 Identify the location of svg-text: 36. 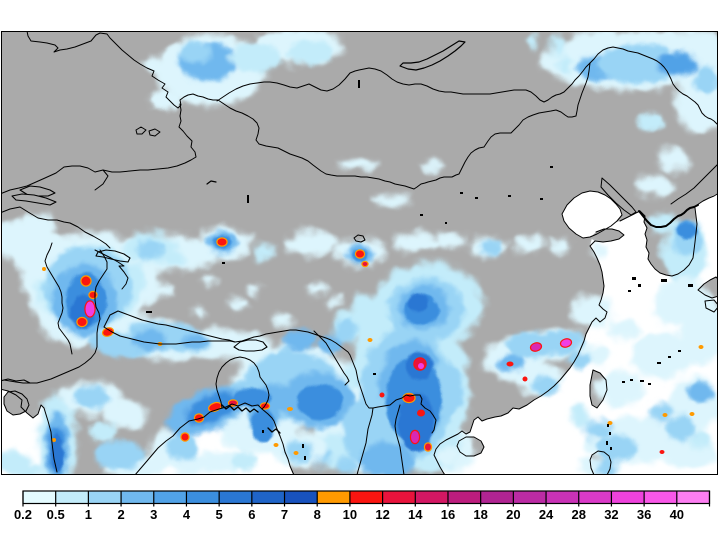
(644, 514).